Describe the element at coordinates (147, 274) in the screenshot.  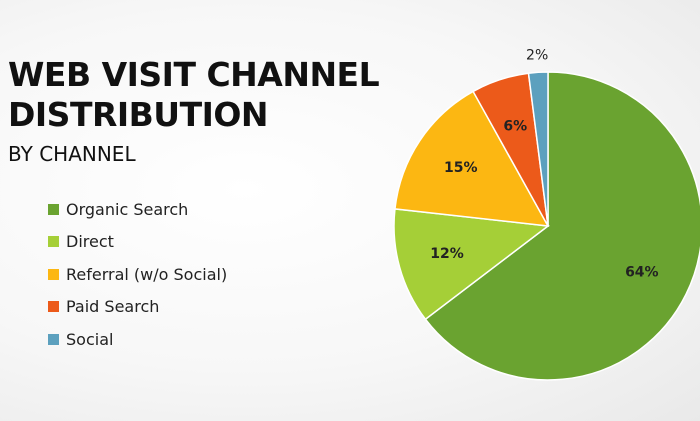
I see `legend-label-referral: Referral (w/o Social)` at that location.